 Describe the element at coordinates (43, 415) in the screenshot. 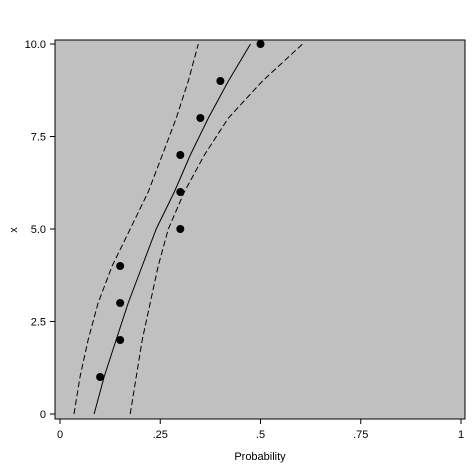

I see `y-tick-label-0: 0` at that location.